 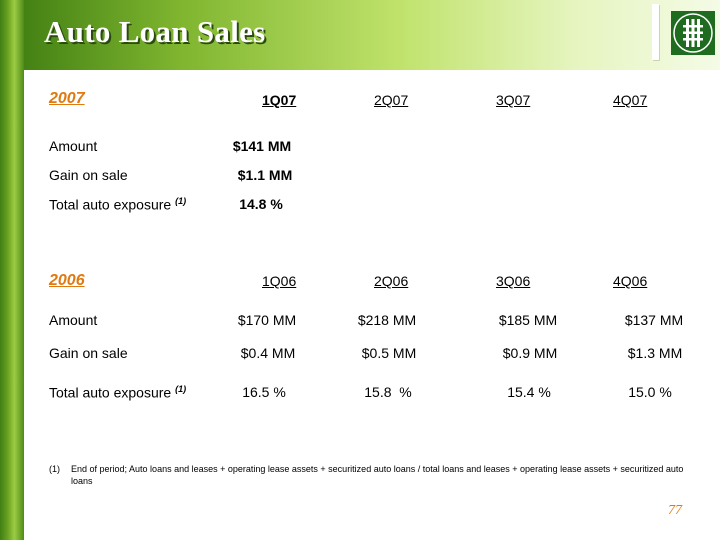 What do you see at coordinates (67, 280) in the screenshot?
I see `year-heading-2006: 2006` at bounding box center [67, 280].